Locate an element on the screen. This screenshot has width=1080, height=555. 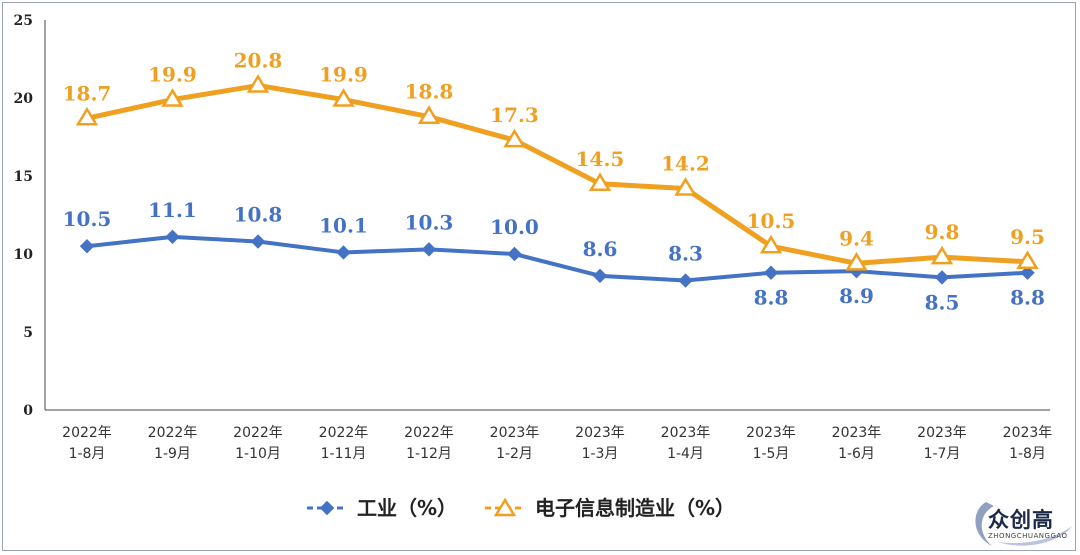
data-label: 10.8 is located at coordinates (258, 215).